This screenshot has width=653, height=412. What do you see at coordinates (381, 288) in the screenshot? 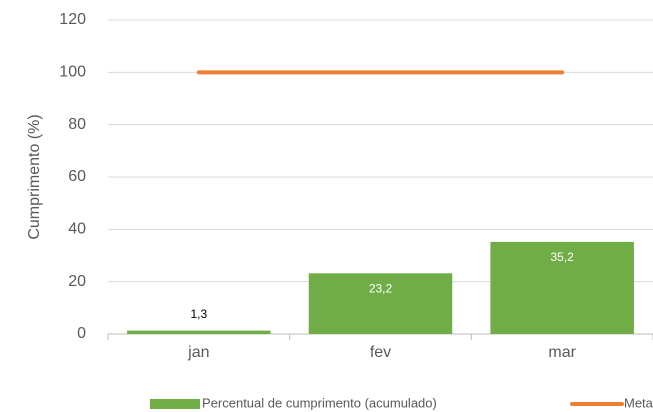
I see `data-label: 23,2` at bounding box center [381, 288].